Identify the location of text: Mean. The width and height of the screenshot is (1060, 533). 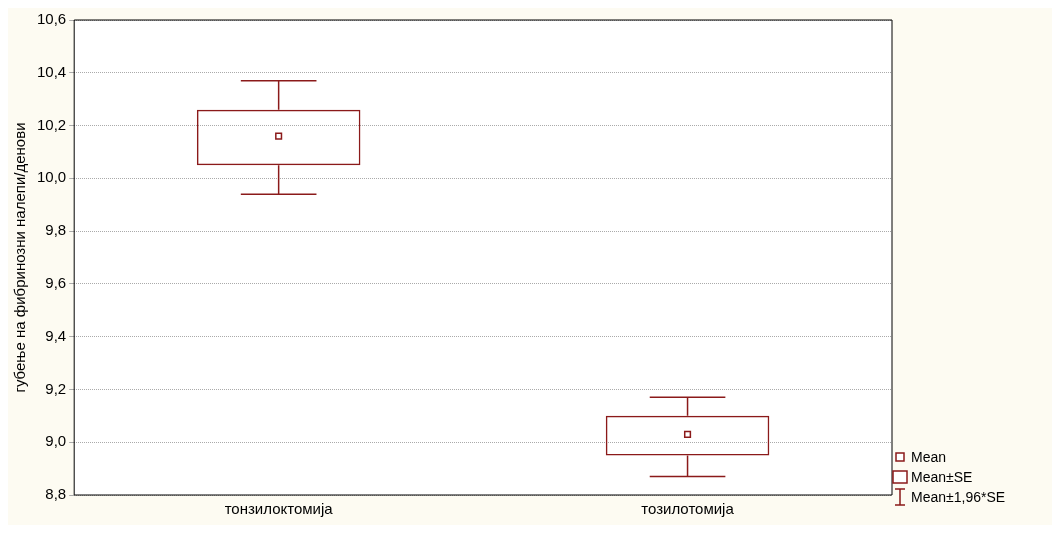
(929, 457).